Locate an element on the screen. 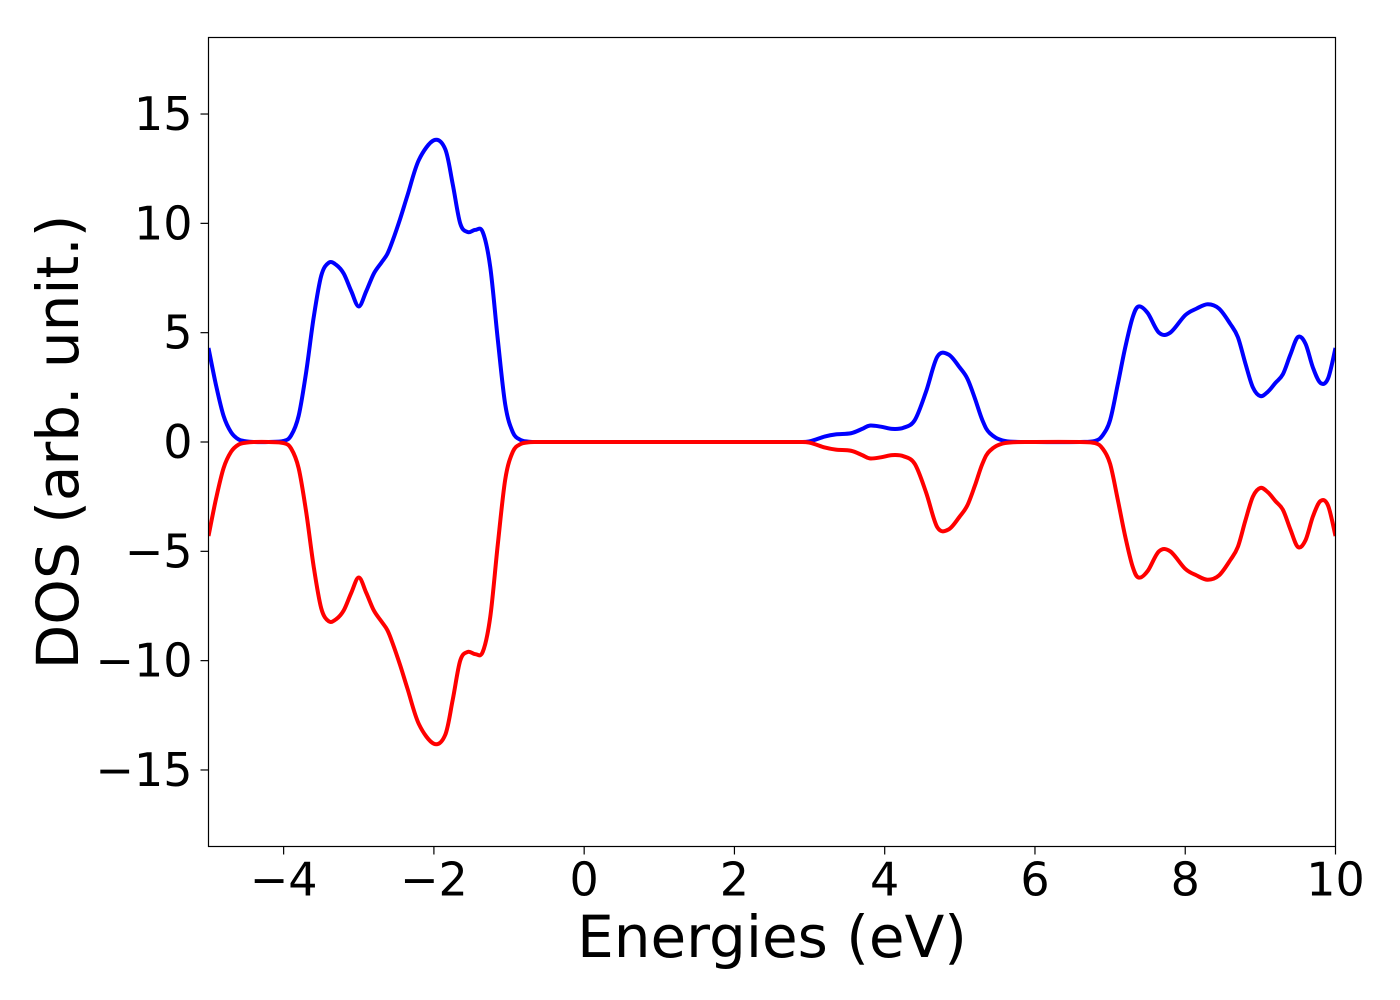  x-tick-label: 10 is located at coordinates (1335, 880).